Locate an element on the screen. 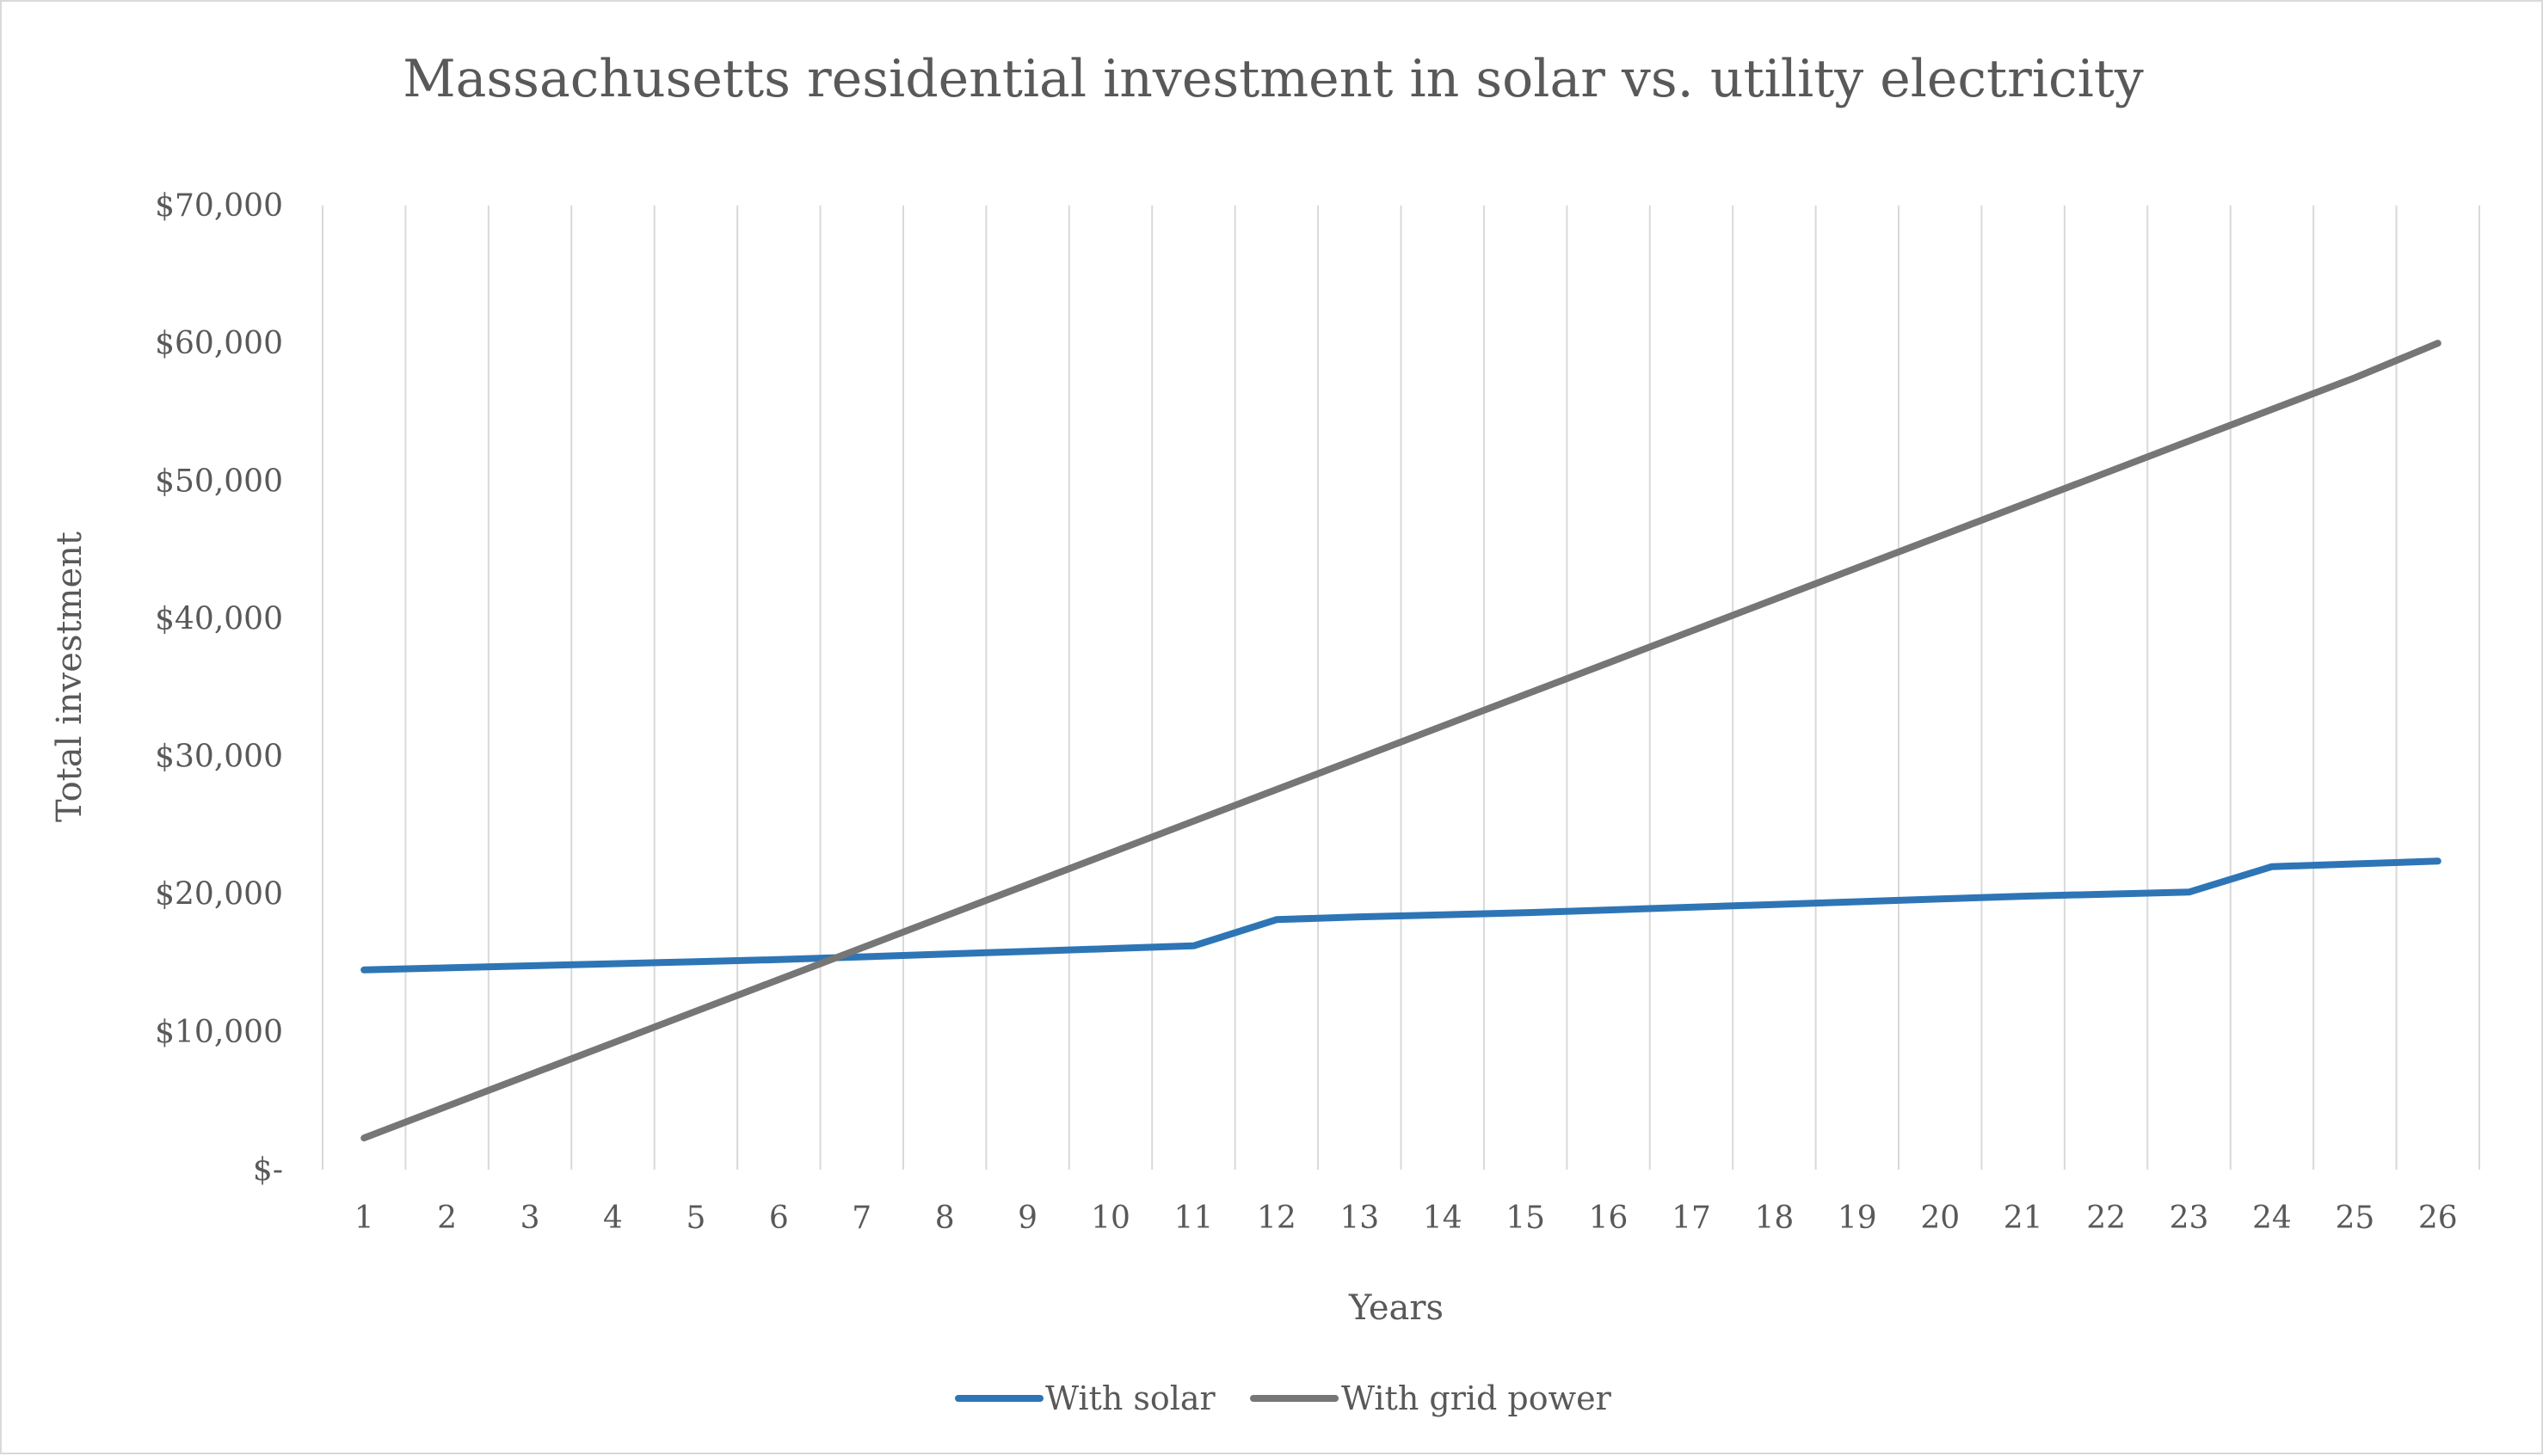  x-tick-label: 4 is located at coordinates (613, 1218).